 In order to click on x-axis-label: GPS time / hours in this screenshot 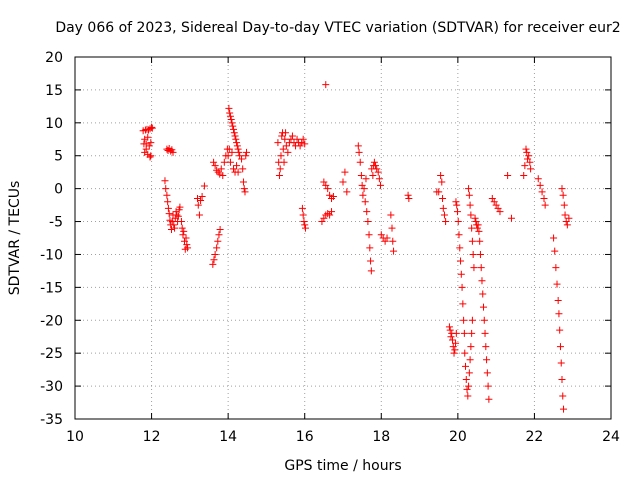, I will do `click(342, 466)`.